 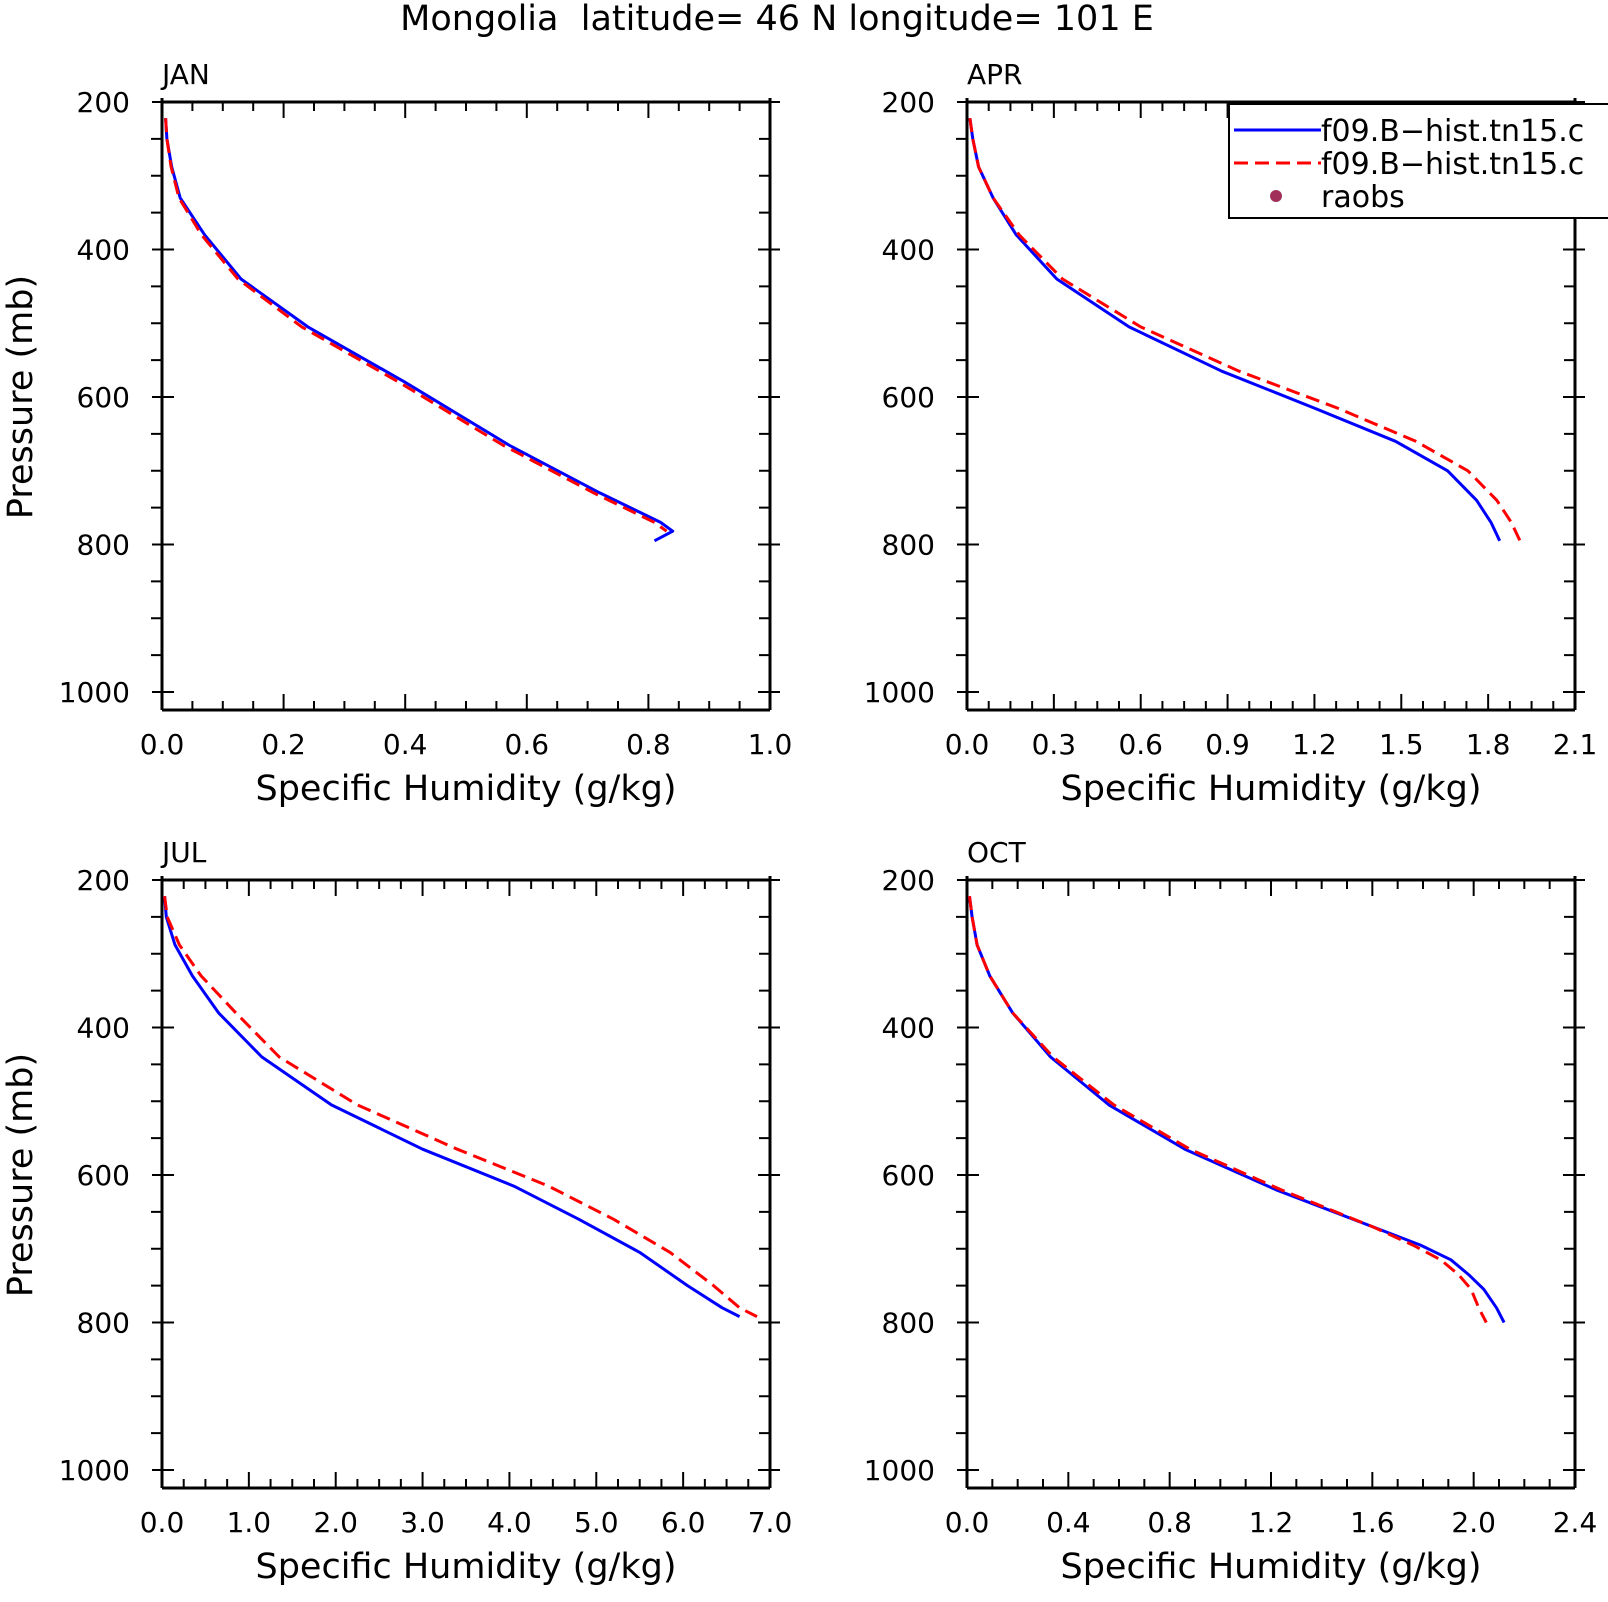 I want to click on legend-box, so click(x=1418, y=161).